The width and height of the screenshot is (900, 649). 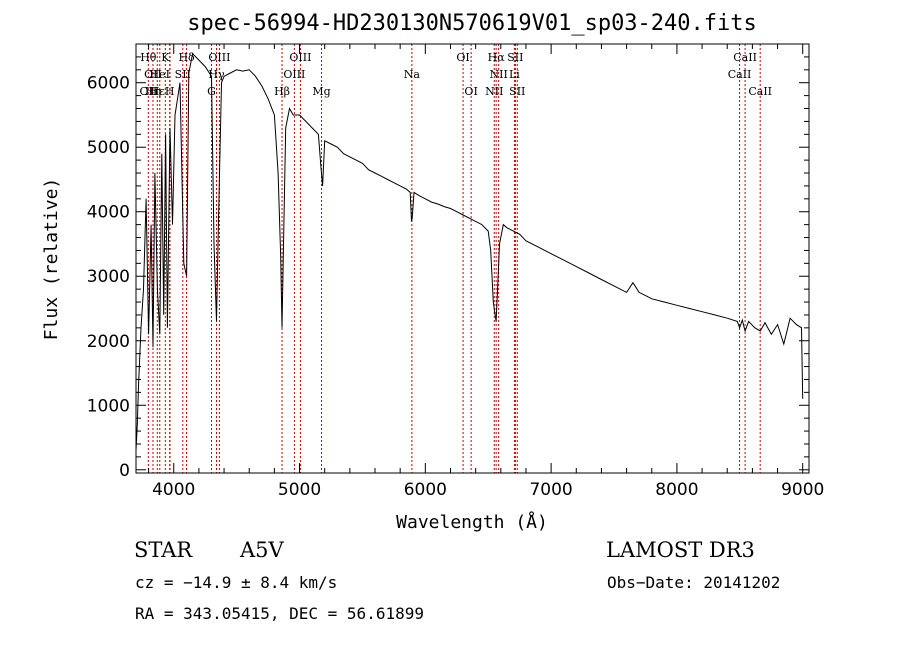 What do you see at coordinates (676, 490) in the screenshot?
I see `x-tick-label: 8000` at bounding box center [676, 490].